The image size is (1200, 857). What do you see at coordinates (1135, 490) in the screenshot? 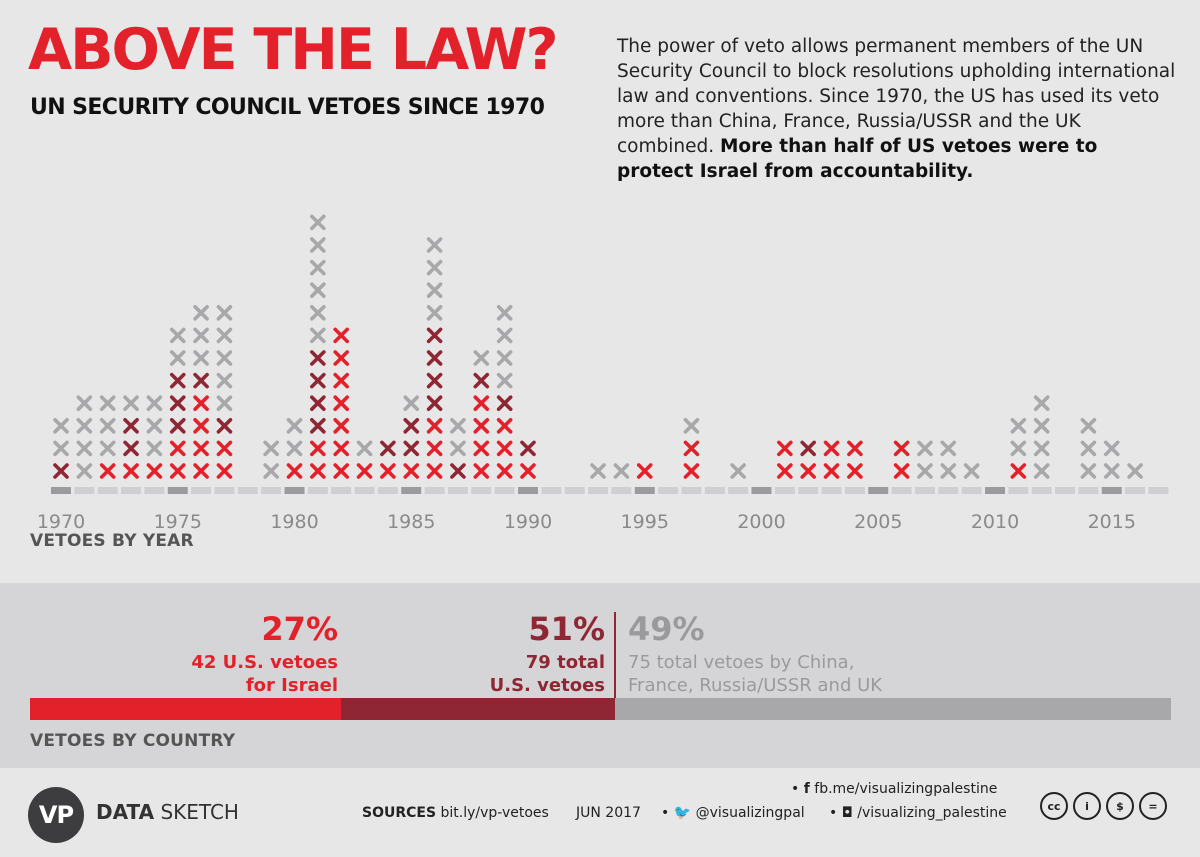
I see `axis-segment-2016` at bounding box center [1135, 490].